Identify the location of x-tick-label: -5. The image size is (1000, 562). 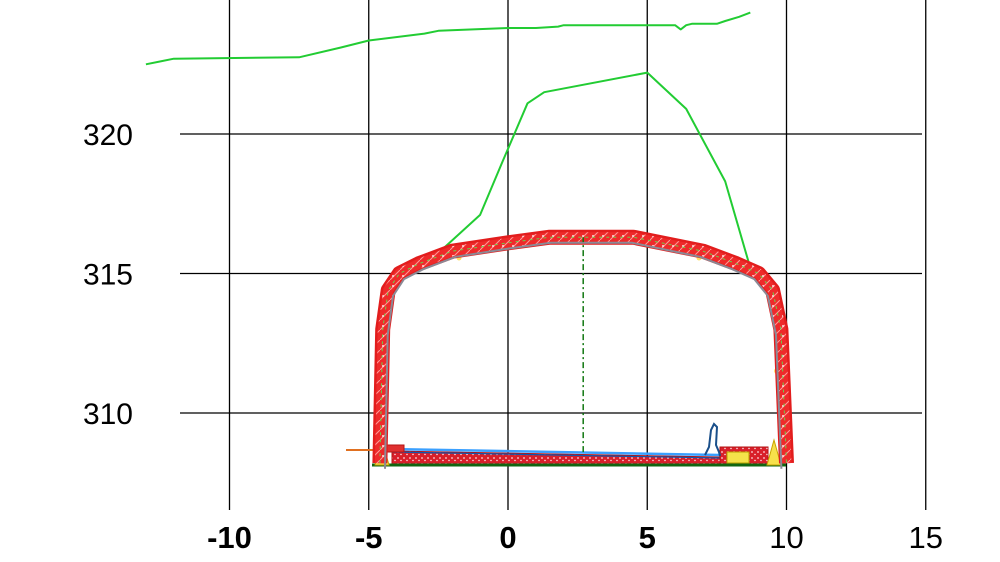
(369, 537).